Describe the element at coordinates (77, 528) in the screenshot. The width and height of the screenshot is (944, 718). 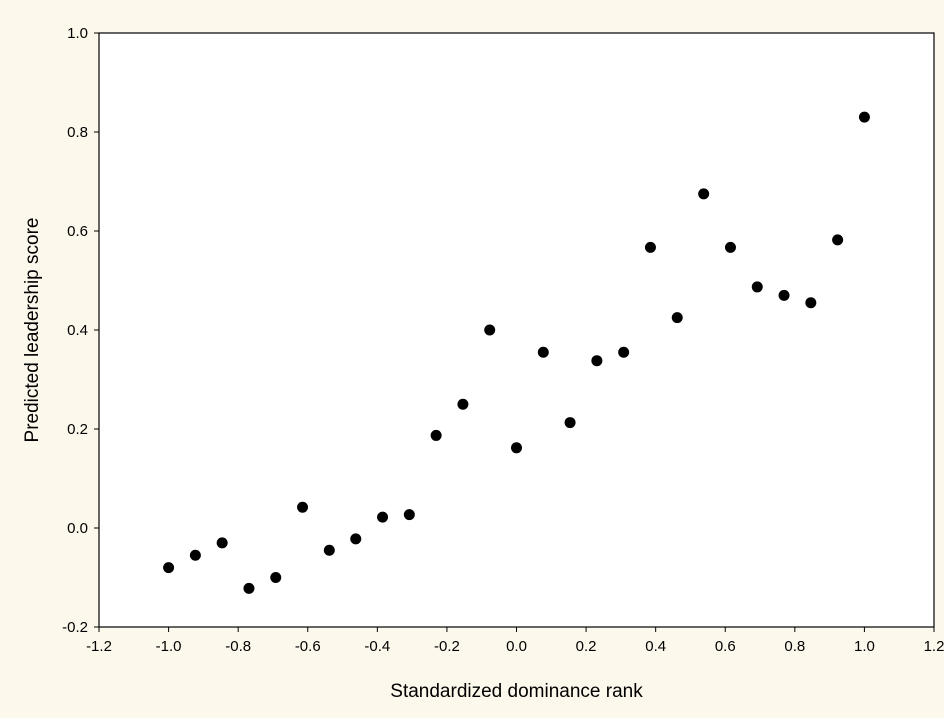
I see `y-tick-label: 0.0` at that location.